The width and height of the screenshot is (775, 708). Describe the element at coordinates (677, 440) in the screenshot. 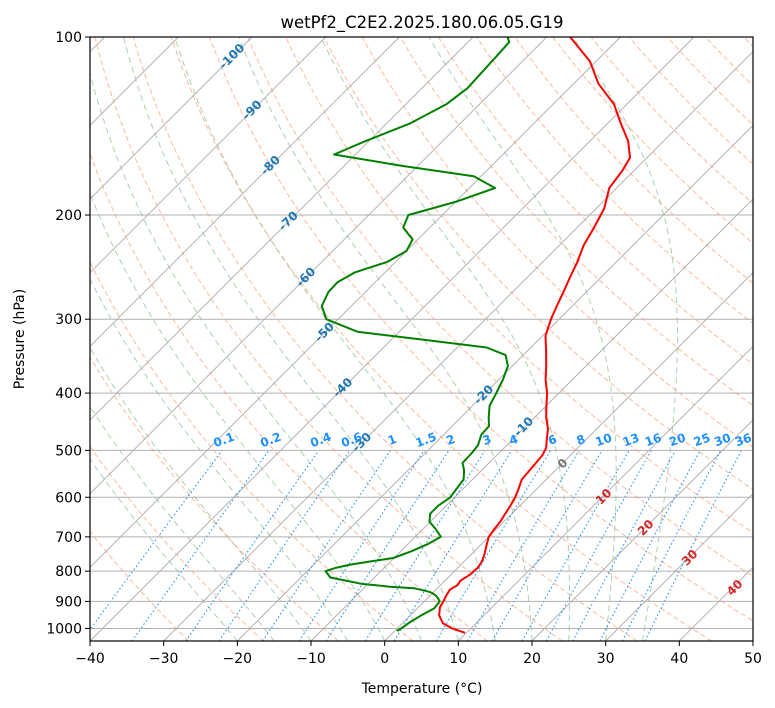

I see `mixing-ratio-label: 20` at that location.